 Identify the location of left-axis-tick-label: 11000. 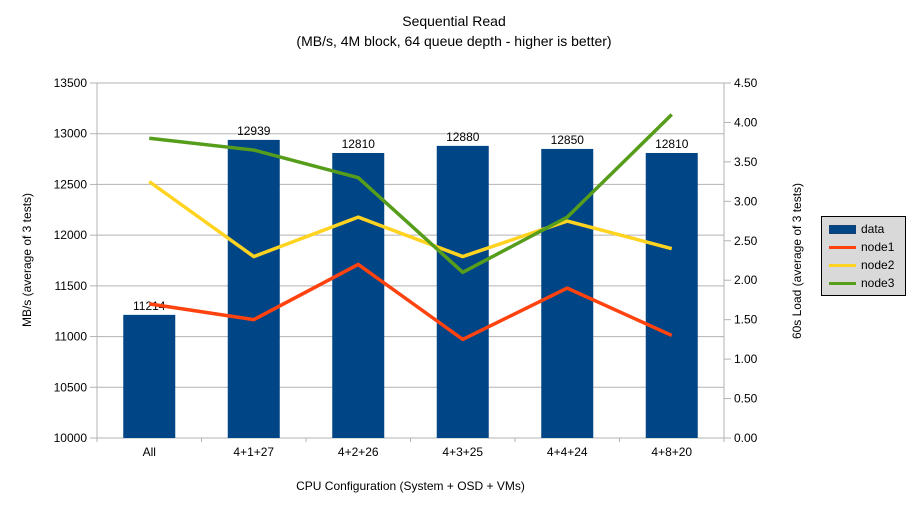
(71, 337).